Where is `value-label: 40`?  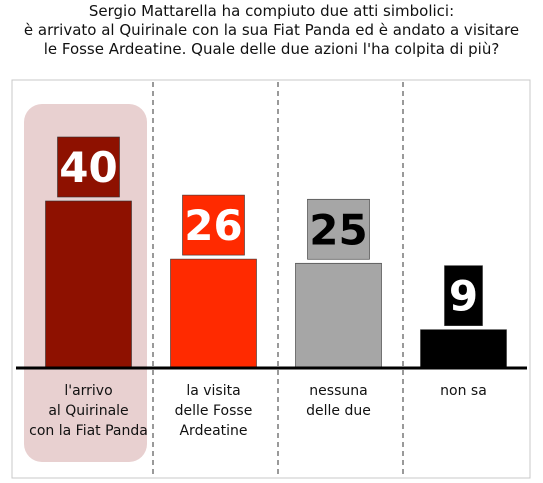 value-label: 40 is located at coordinates (88, 167).